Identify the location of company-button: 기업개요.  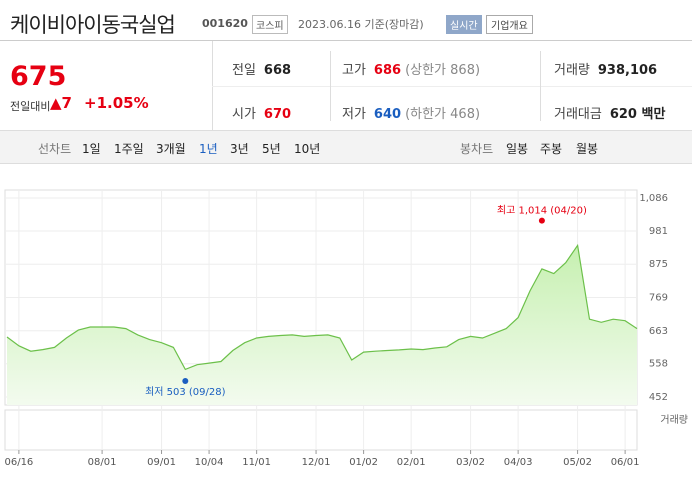
(509, 24).